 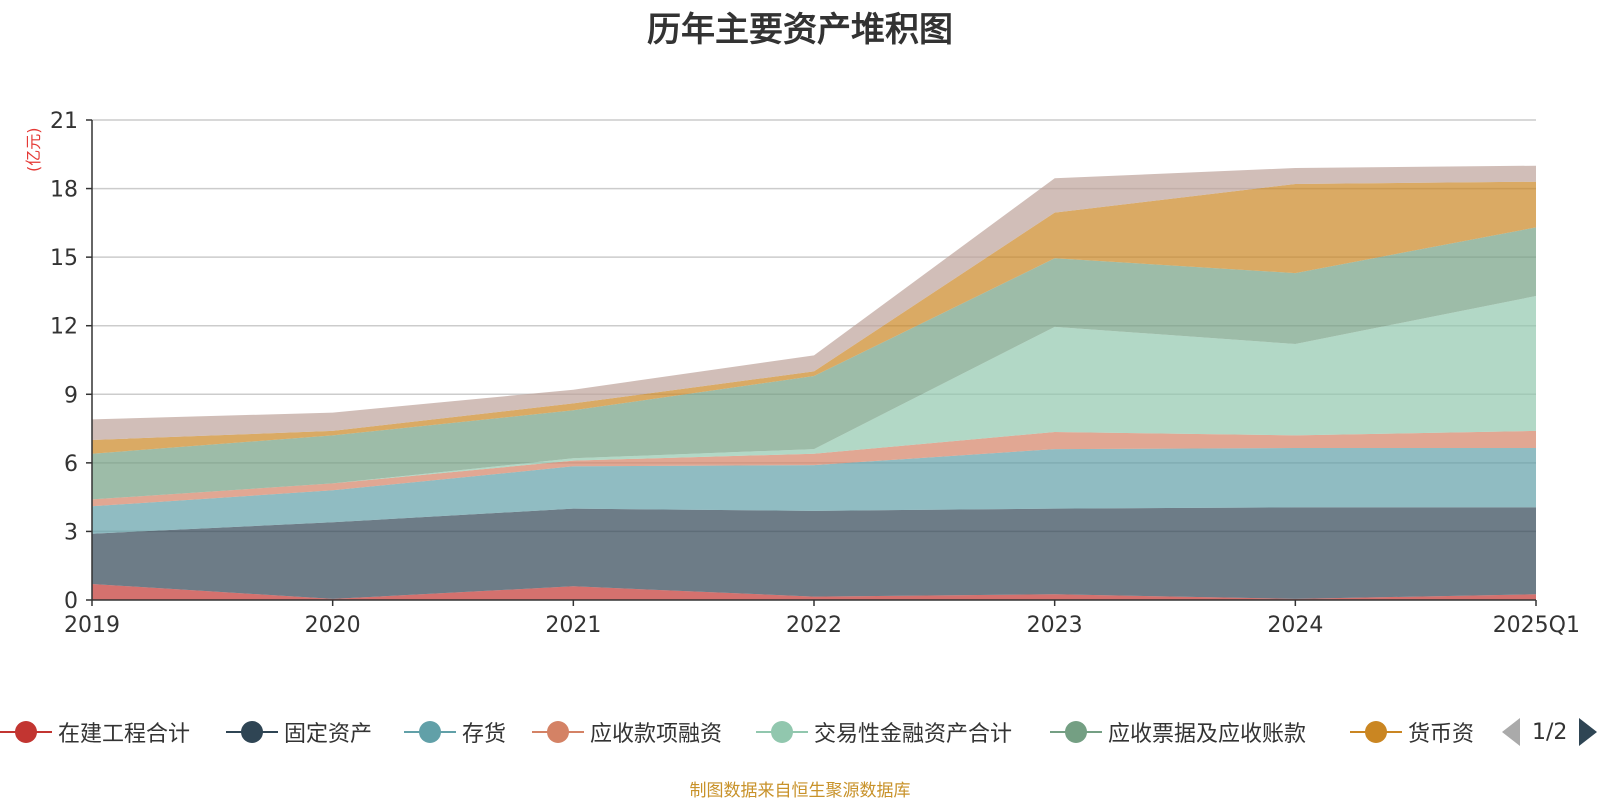 I want to click on x-tick-label: 2022, so click(x=814, y=625).